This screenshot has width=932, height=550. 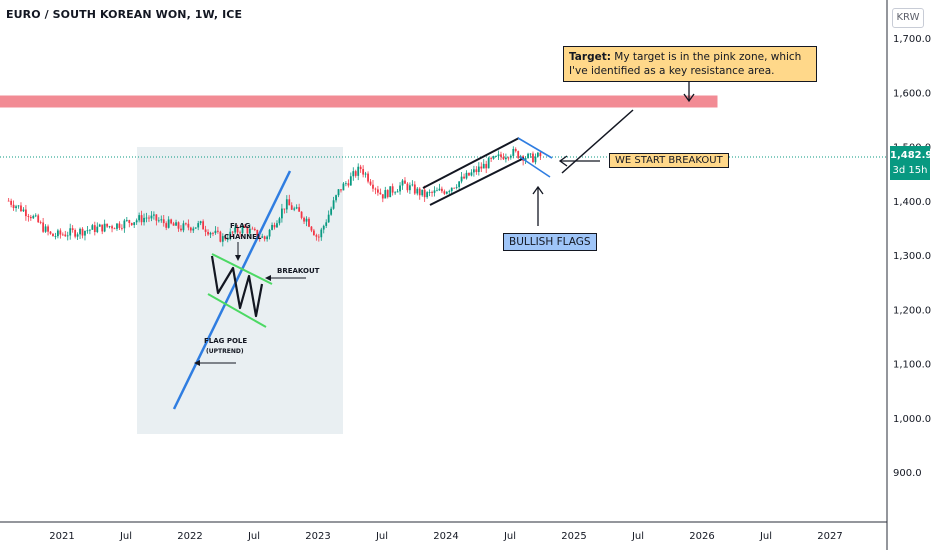 What do you see at coordinates (232, 290) in the screenshot?
I see `flag-pole-line` at bounding box center [232, 290].